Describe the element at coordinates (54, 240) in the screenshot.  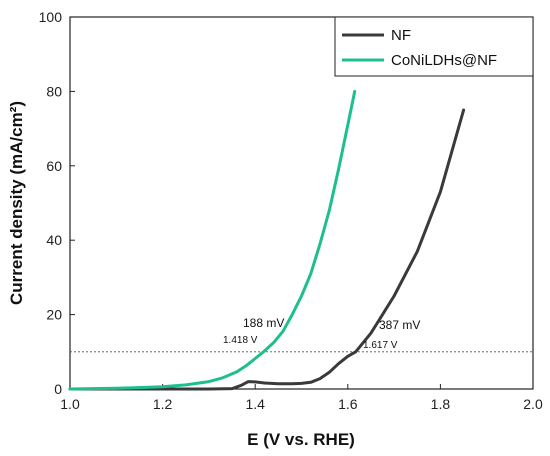
I see `y-tick-label: 40` at that location.